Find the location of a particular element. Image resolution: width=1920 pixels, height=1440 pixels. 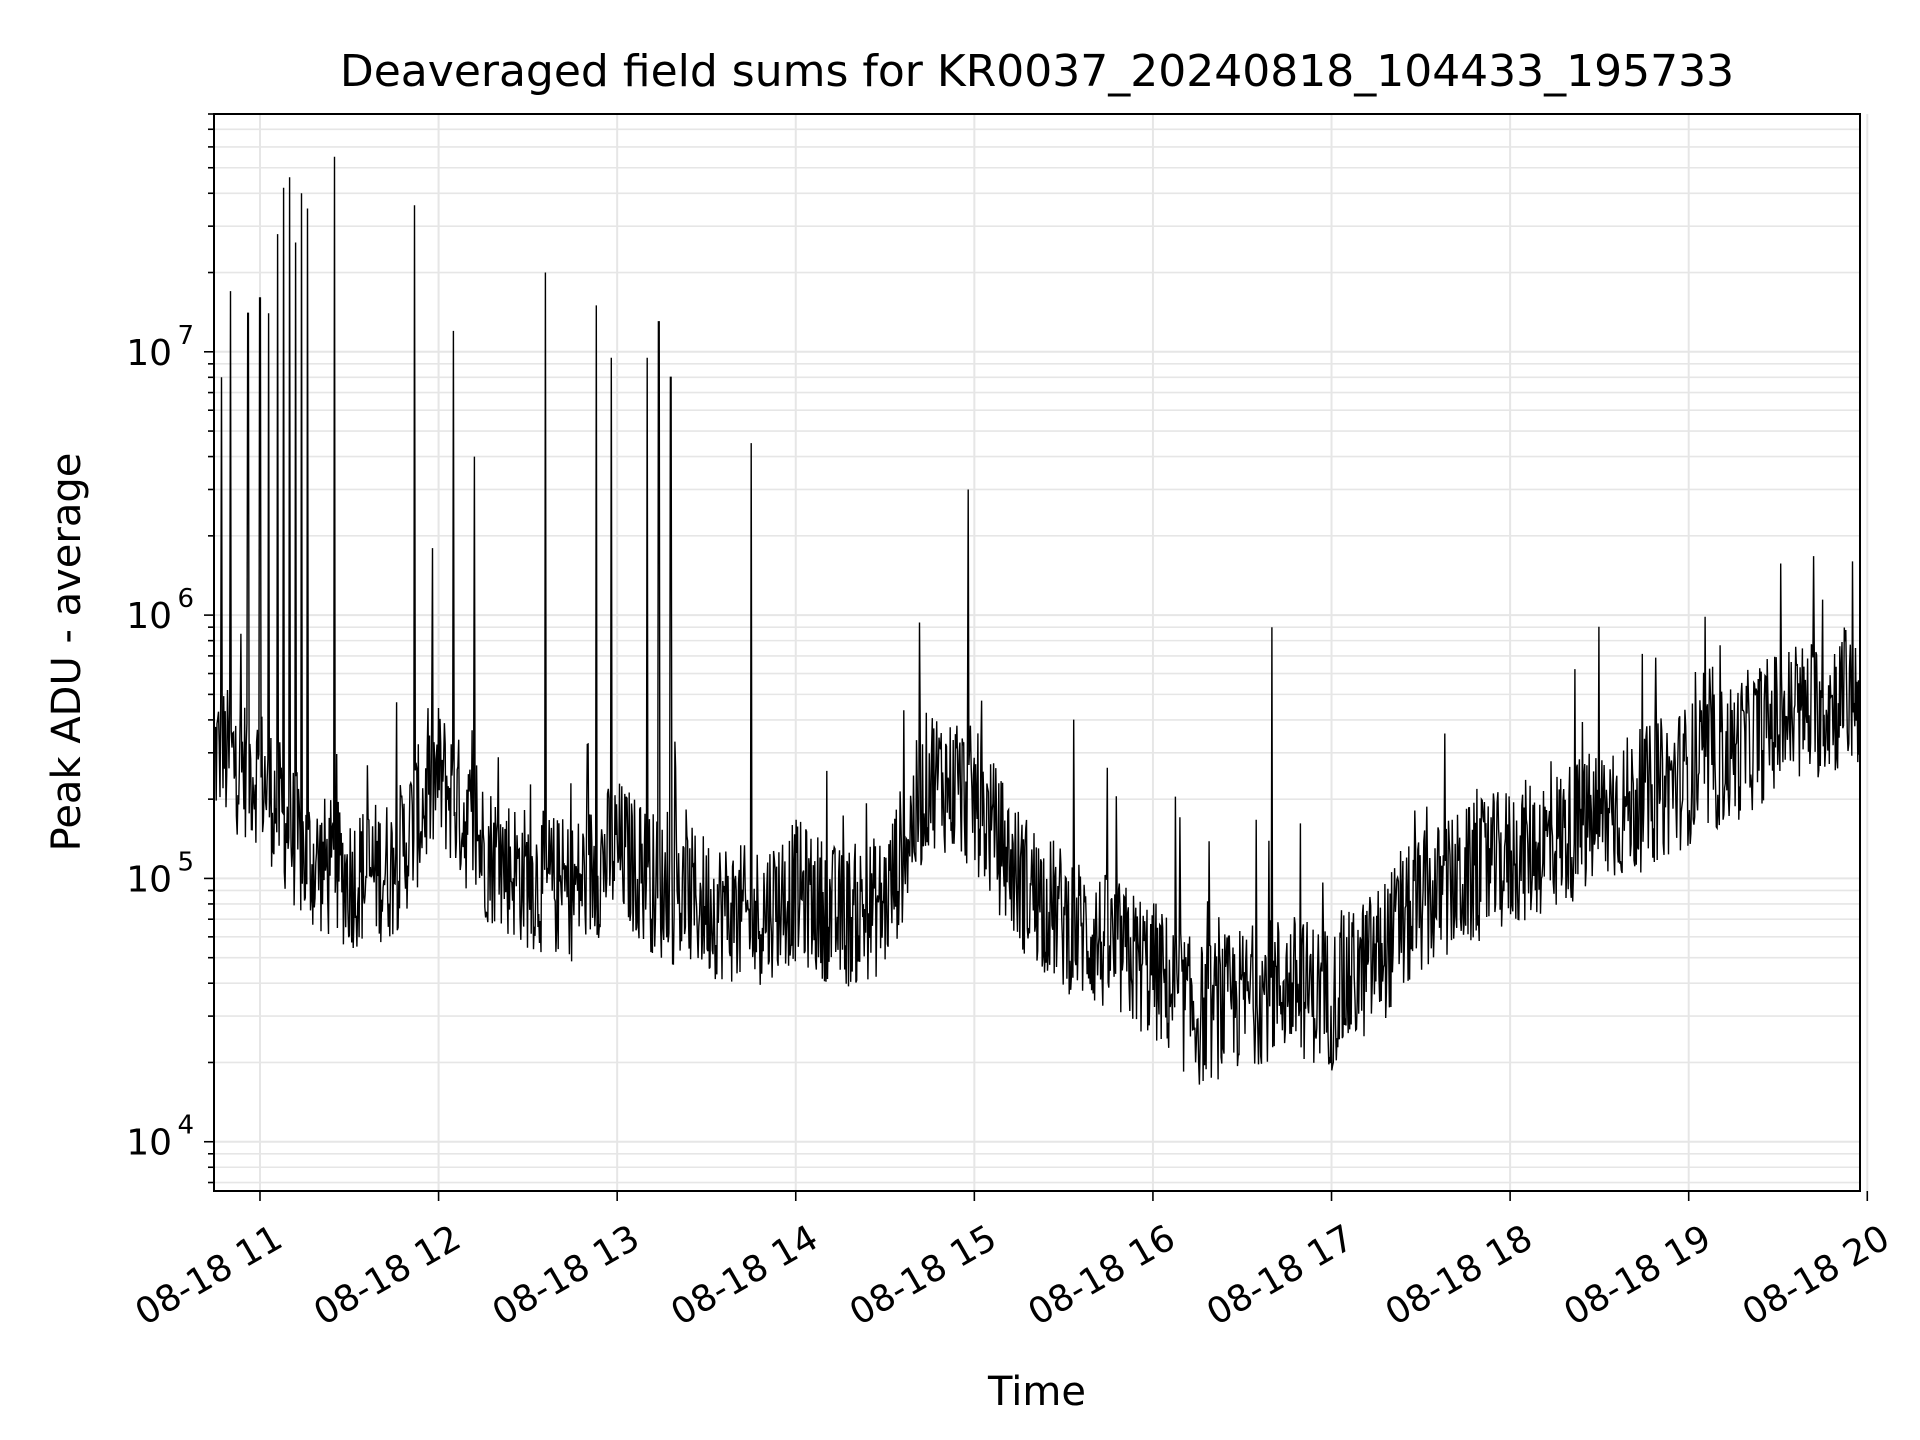

y-tick-exponent: 4 is located at coordinates (185, 1126).